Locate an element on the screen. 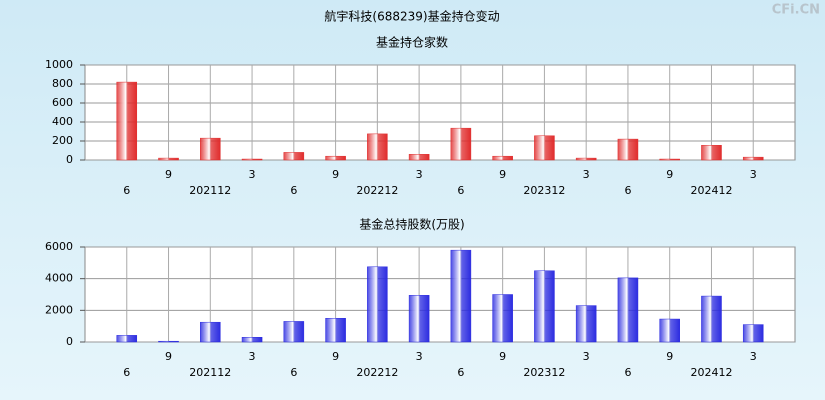 This screenshot has width=825, height=400. y-tick-label: 4000 is located at coordinates (59, 278).